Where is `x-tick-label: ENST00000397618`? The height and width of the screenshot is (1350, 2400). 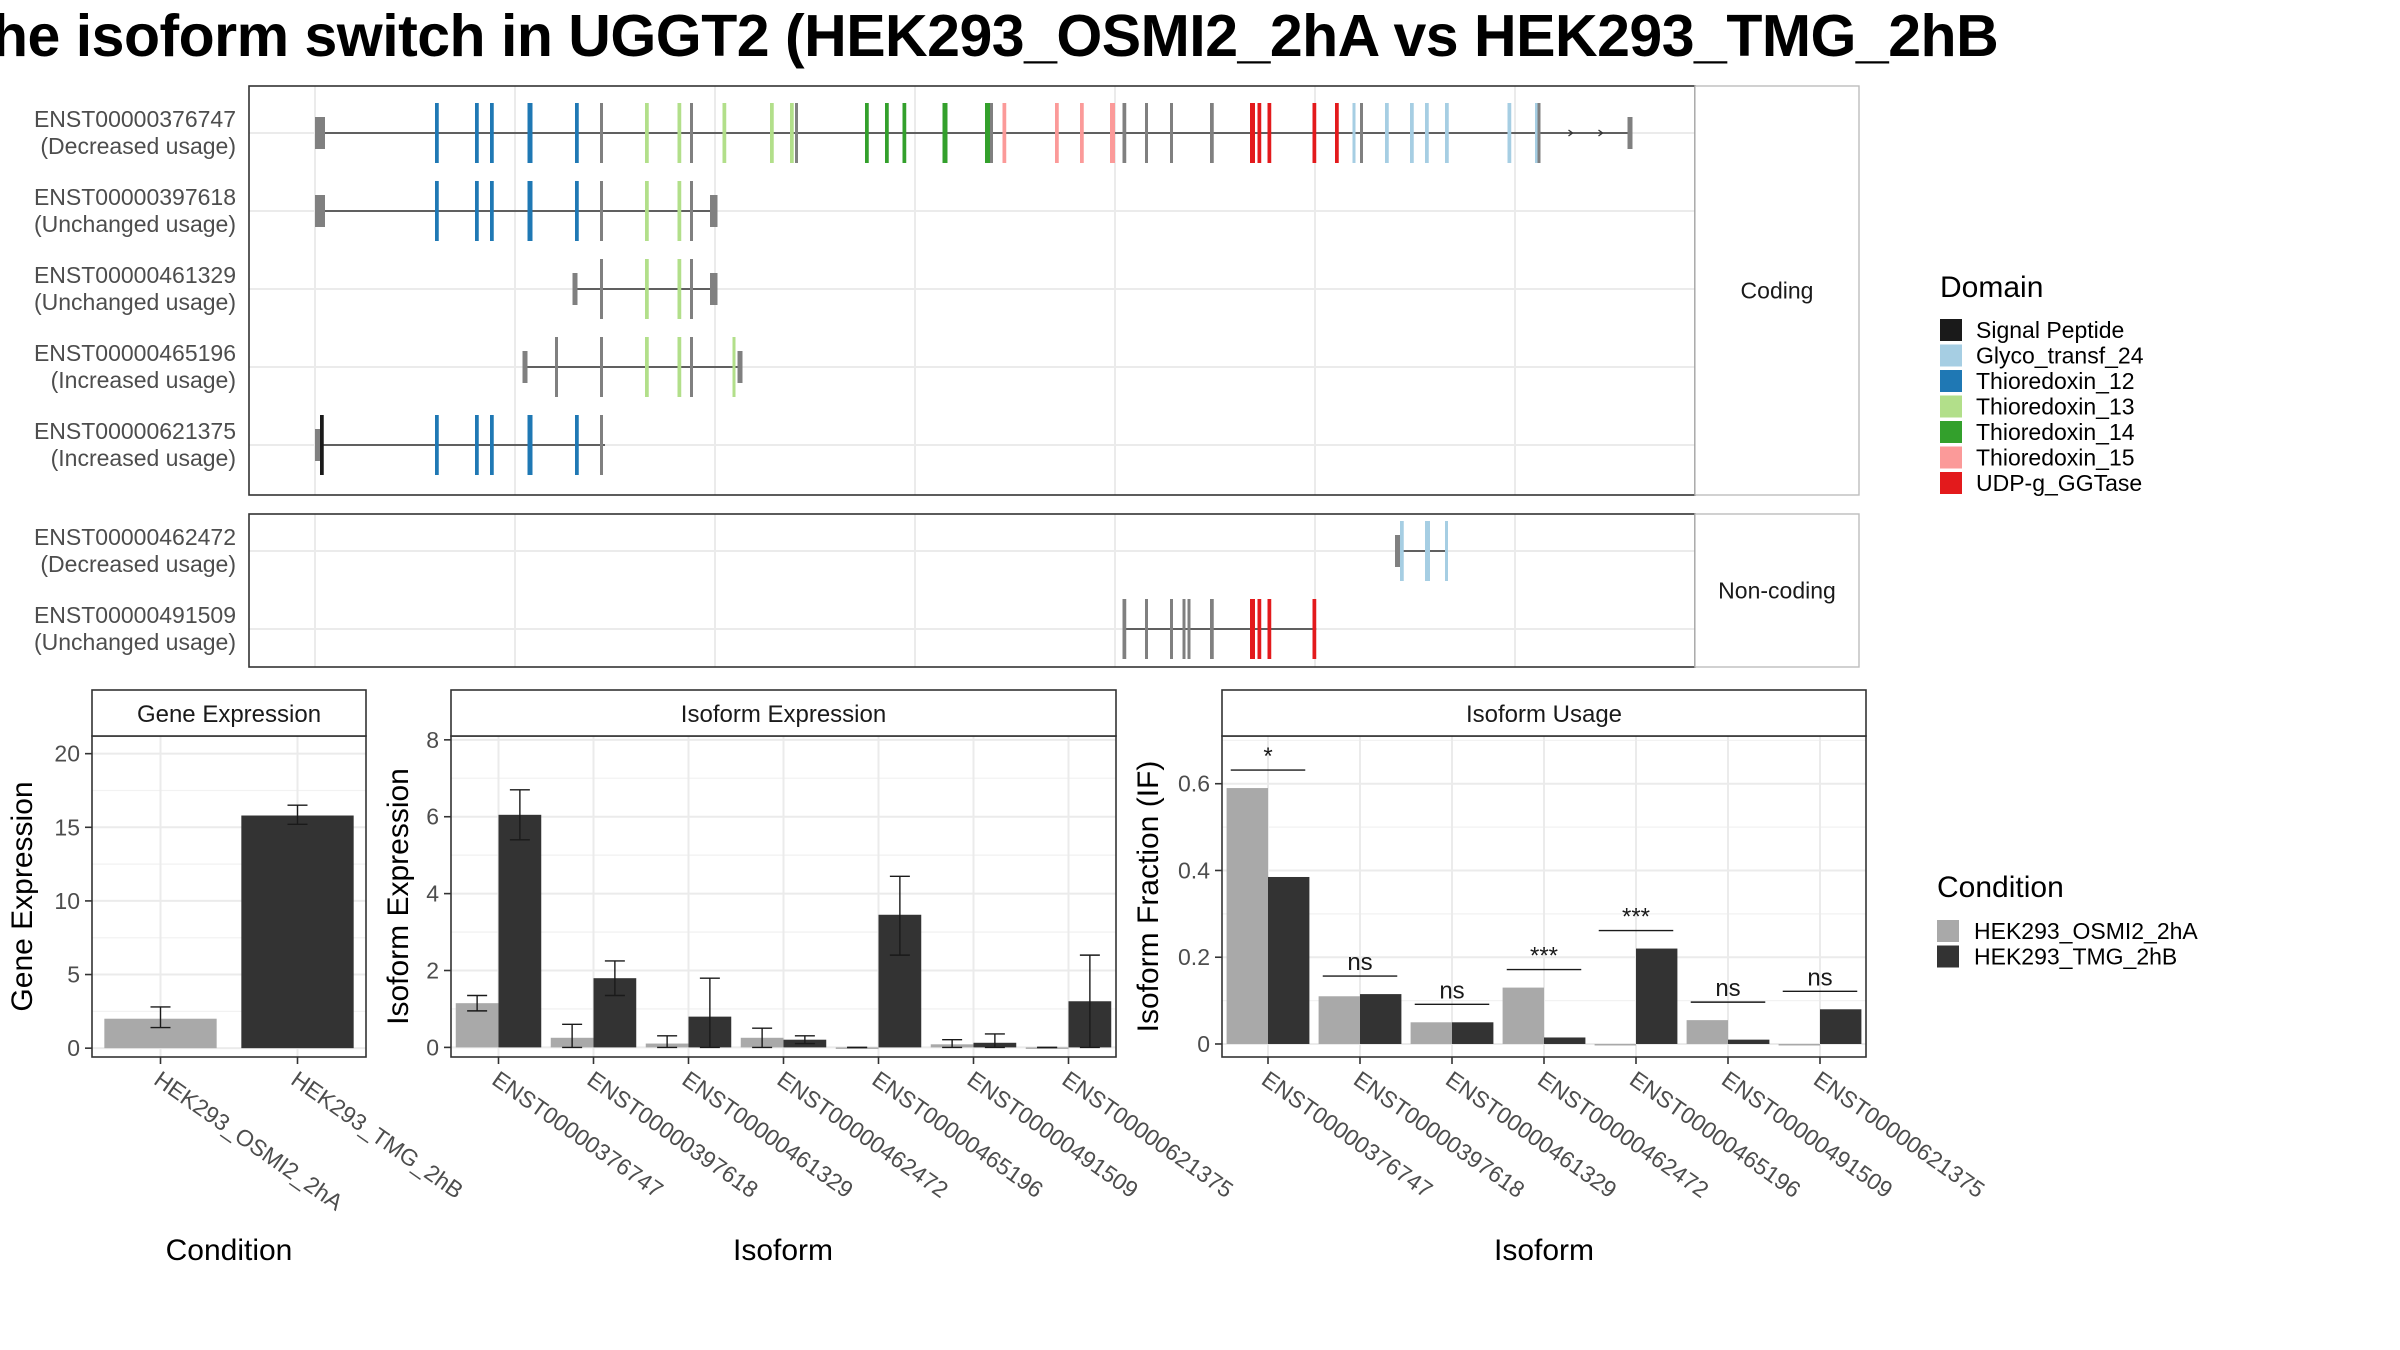 x-tick-label: ENST00000397618 is located at coordinates (1439, 1134).